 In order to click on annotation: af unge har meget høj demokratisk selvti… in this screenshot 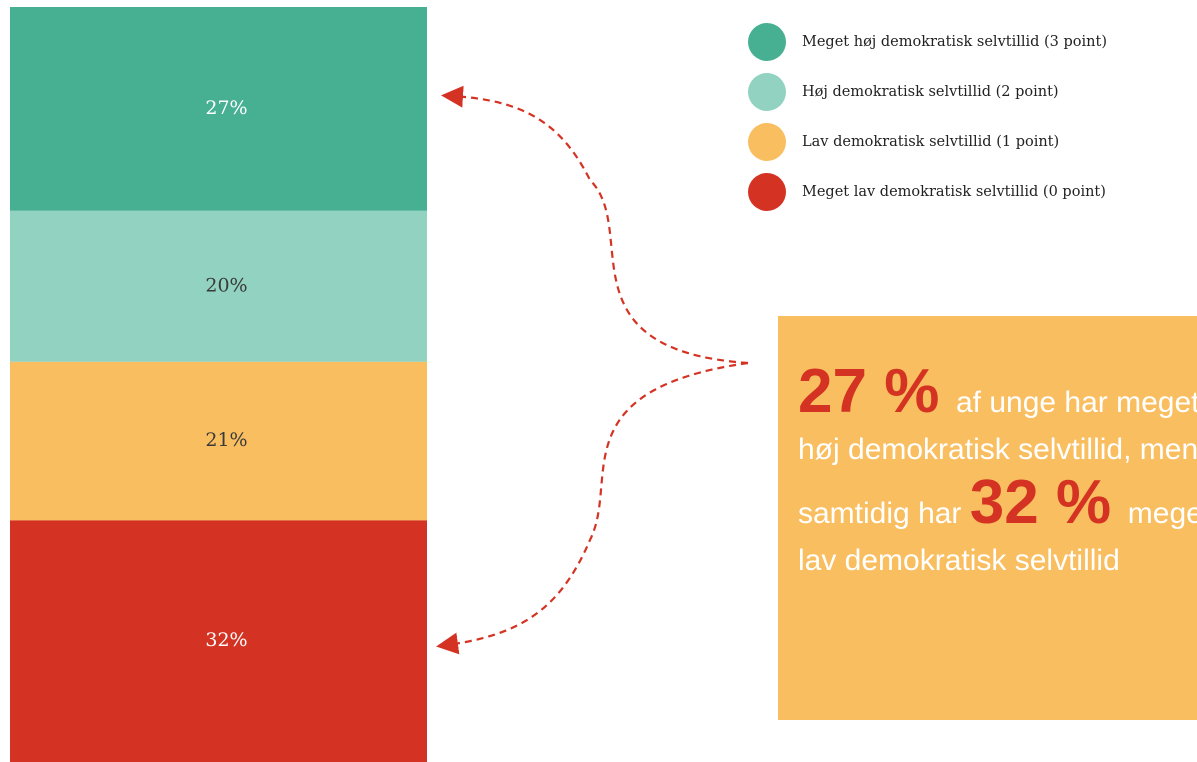, I will do `click(997, 458)`.